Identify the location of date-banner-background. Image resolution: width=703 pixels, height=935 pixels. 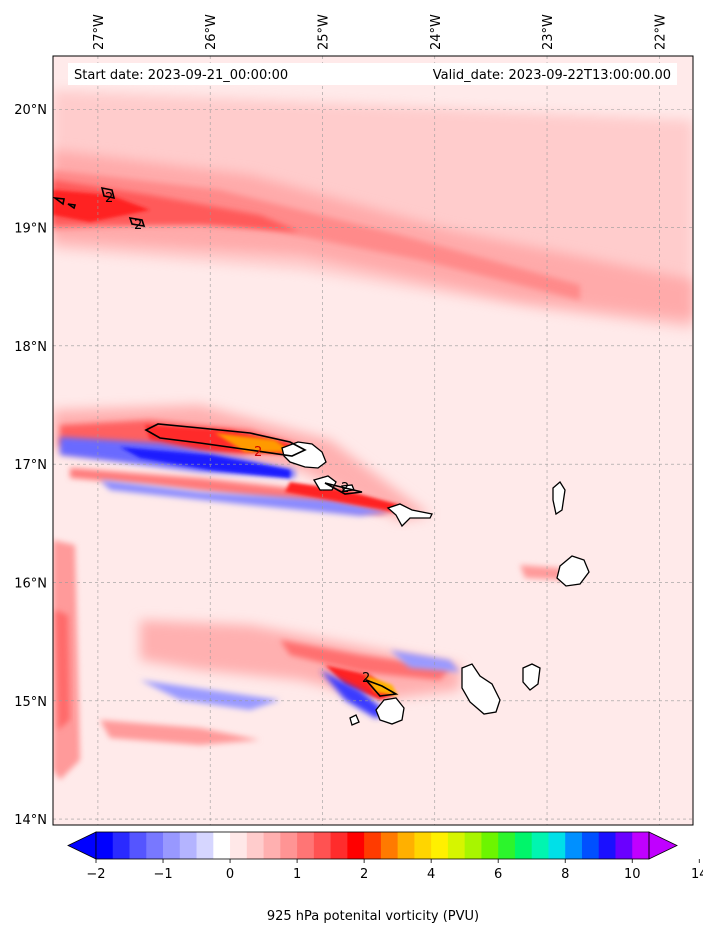
(372, 74).